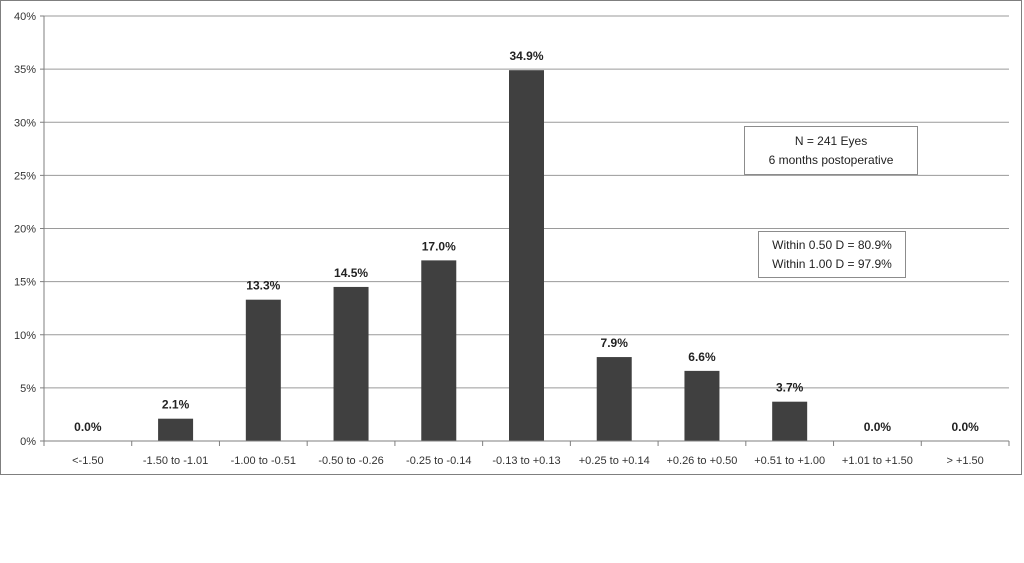 The height and width of the screenshot is (563, 1024). Describe the element at coordinates (175, 461) in the screenshot. I see `x-tick-label: -1.50 to -1.01` at that location.